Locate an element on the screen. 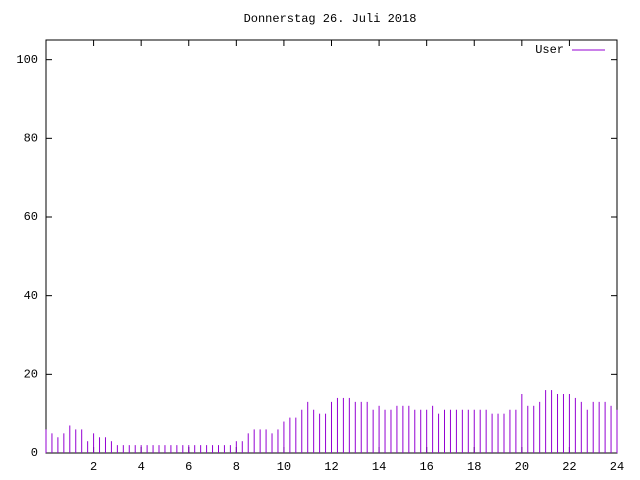 This screenshot has width=640, height=480. x-tick-label: 14 is located at coordinates (379, 467).